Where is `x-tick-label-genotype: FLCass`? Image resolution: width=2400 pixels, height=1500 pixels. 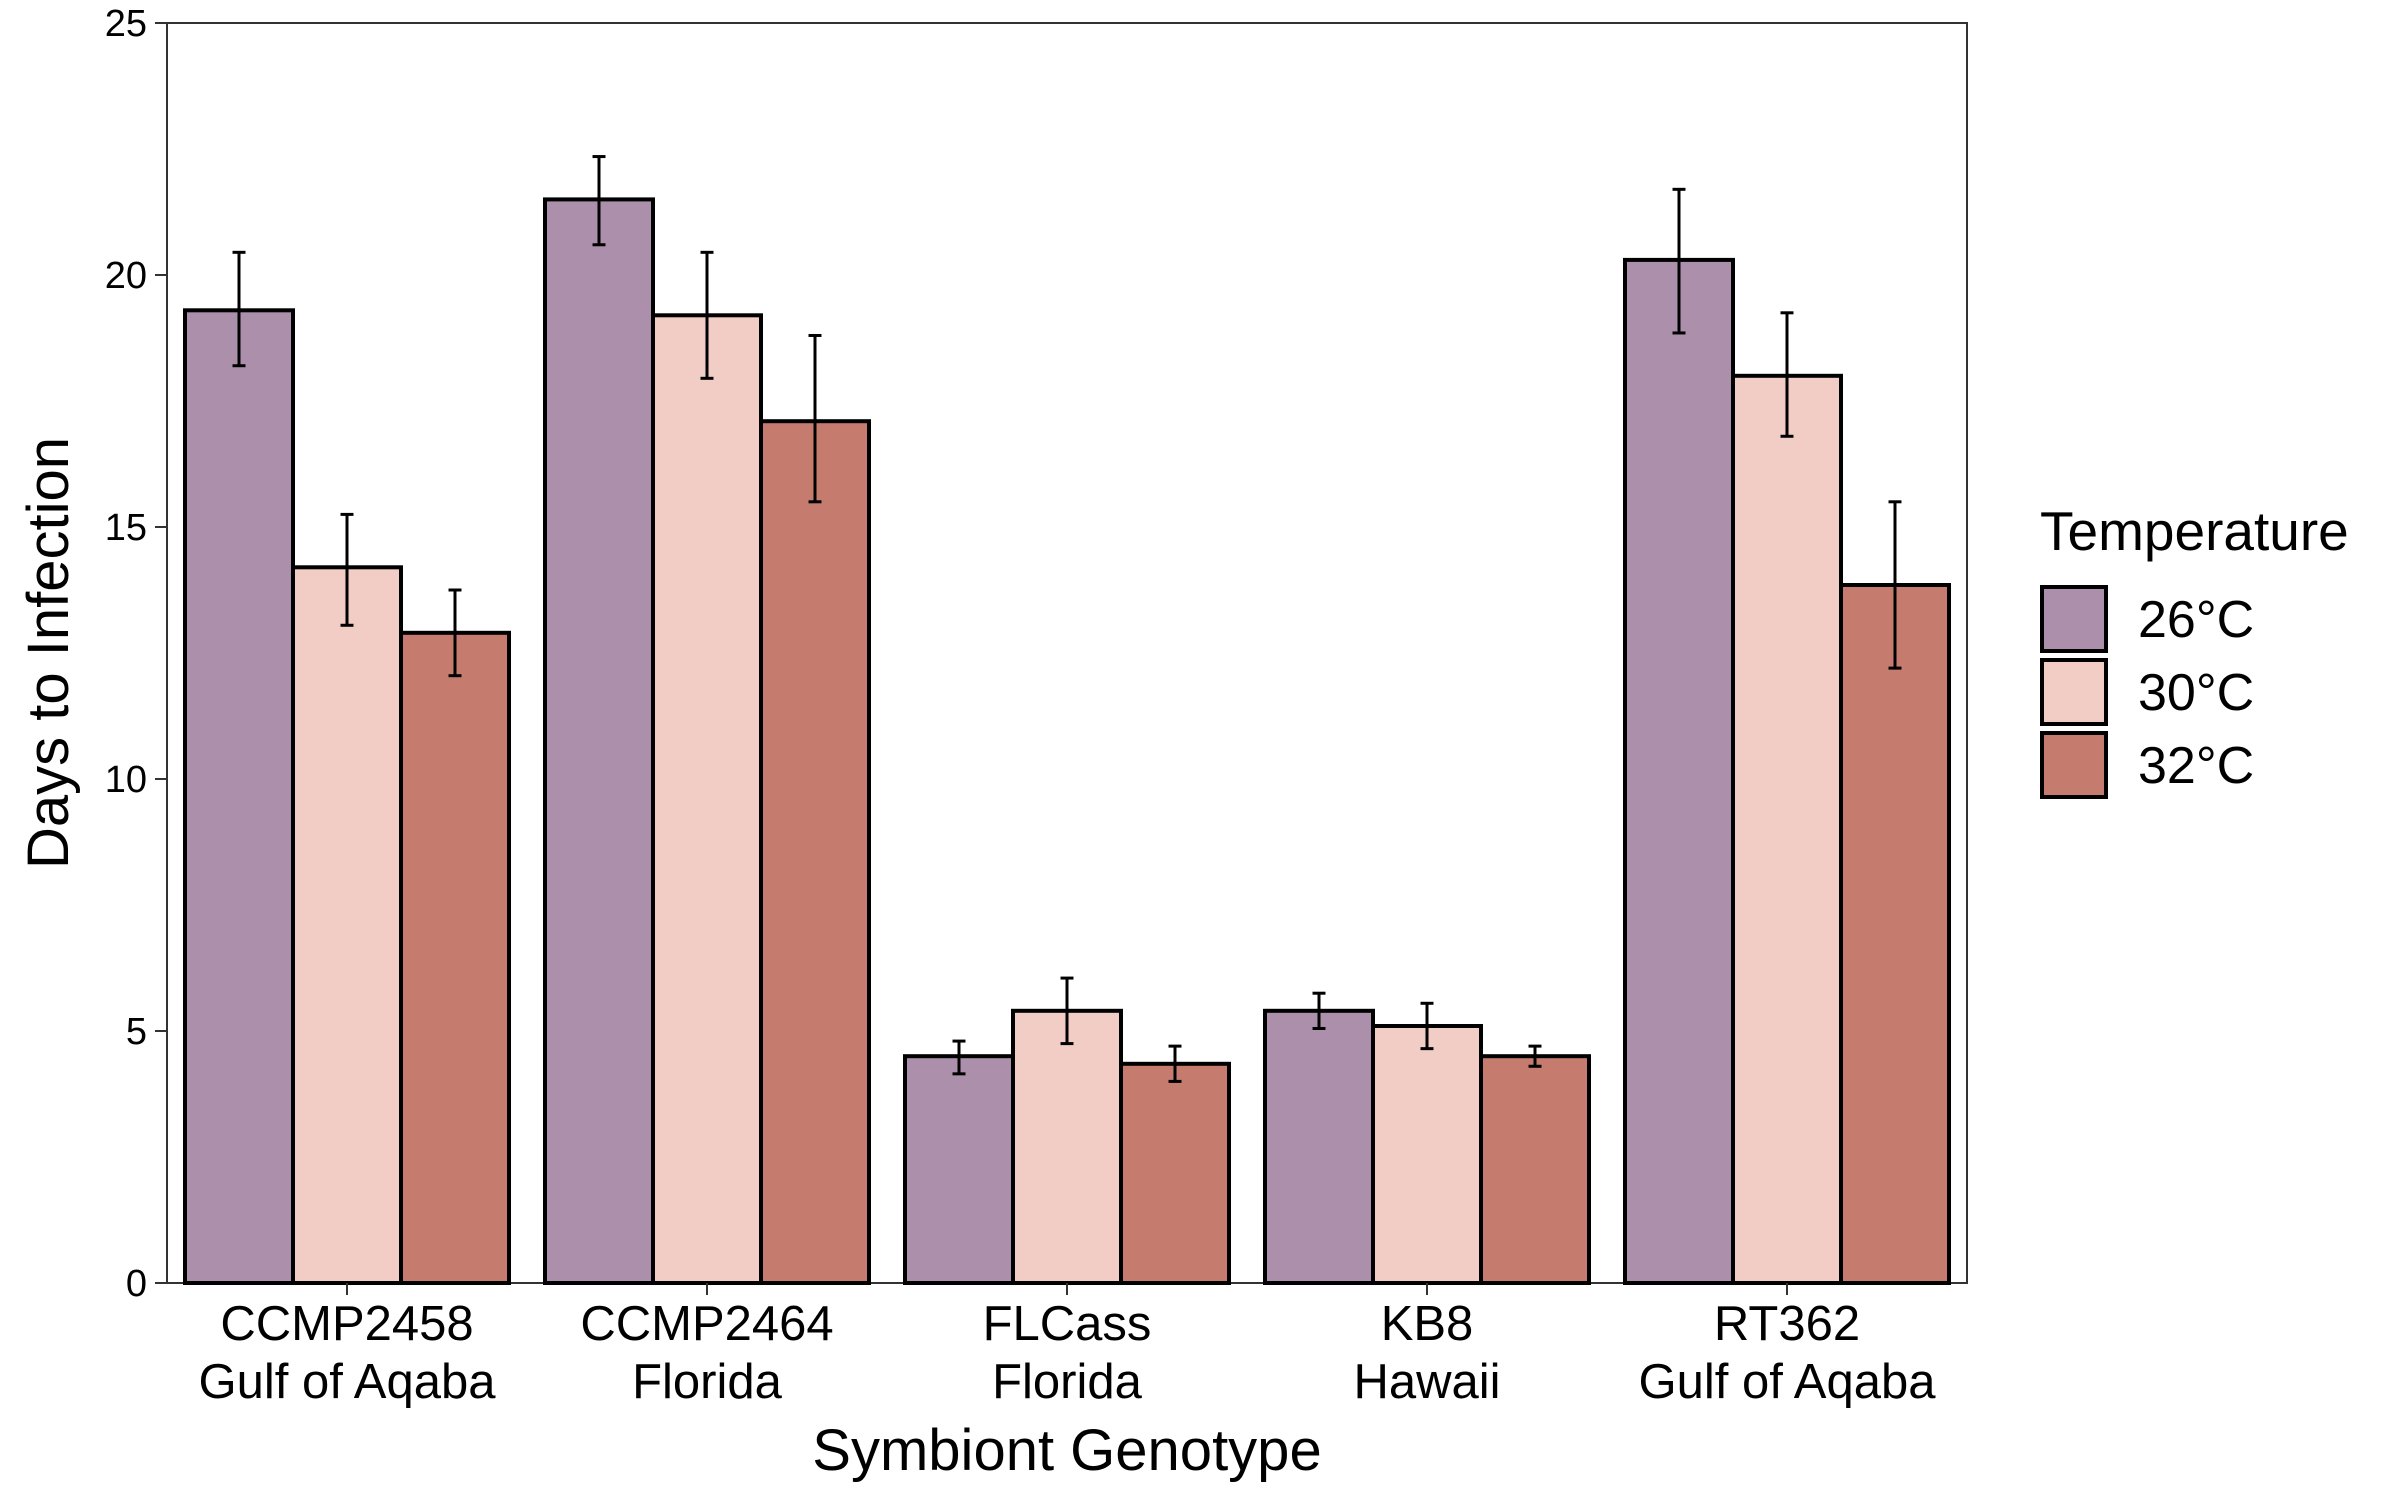 x-tick-label-genotype: FLCass is located at coordinates (1067, 1324).